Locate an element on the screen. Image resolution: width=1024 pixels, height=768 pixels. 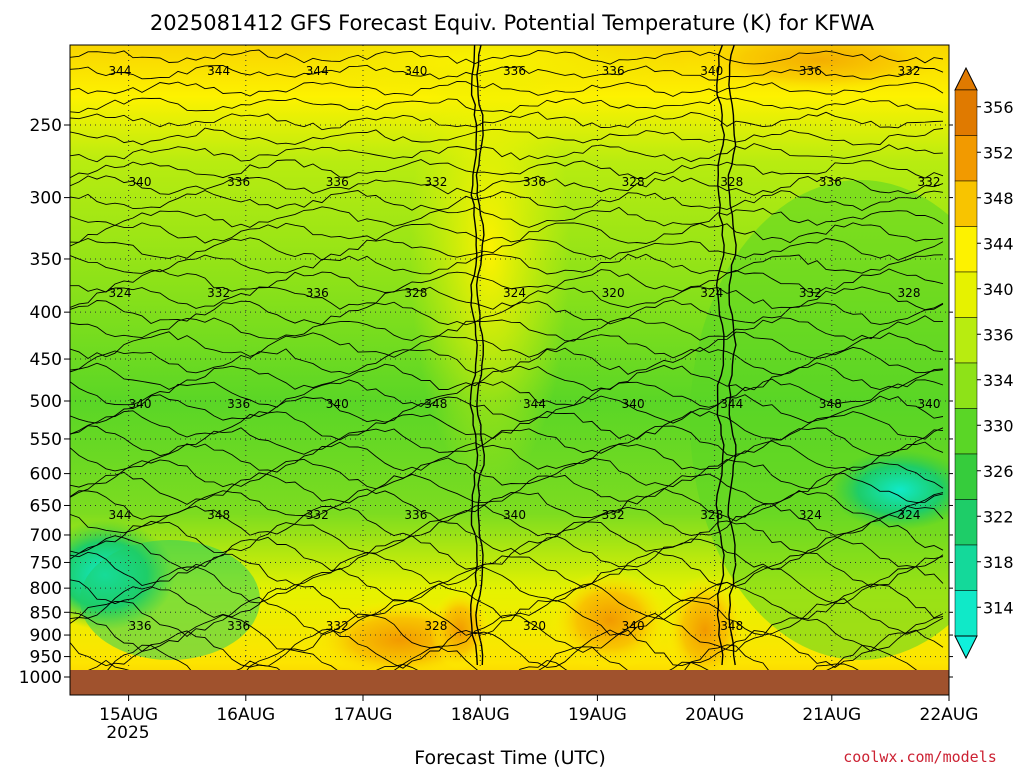
y-tick-label: 500 is located at coordinates (46, 402).